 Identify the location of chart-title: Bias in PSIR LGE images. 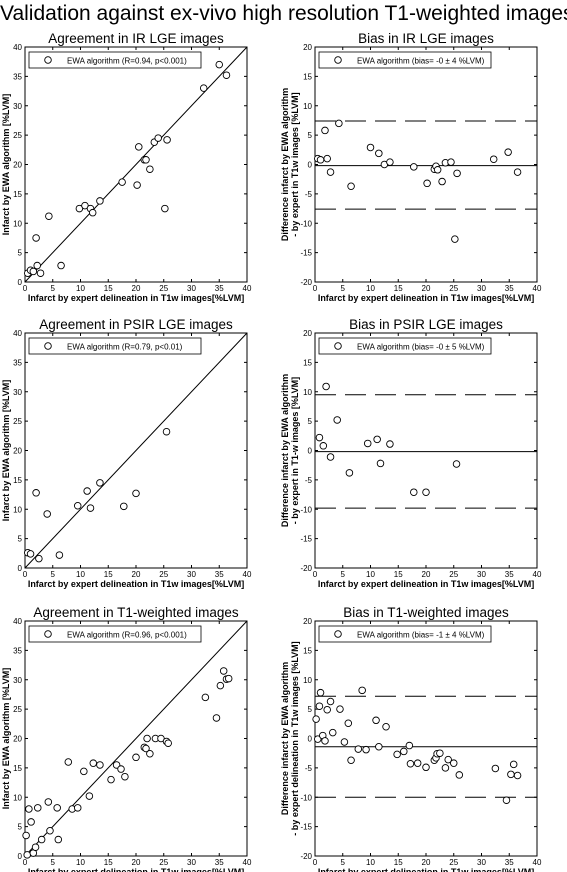
(426, 324).